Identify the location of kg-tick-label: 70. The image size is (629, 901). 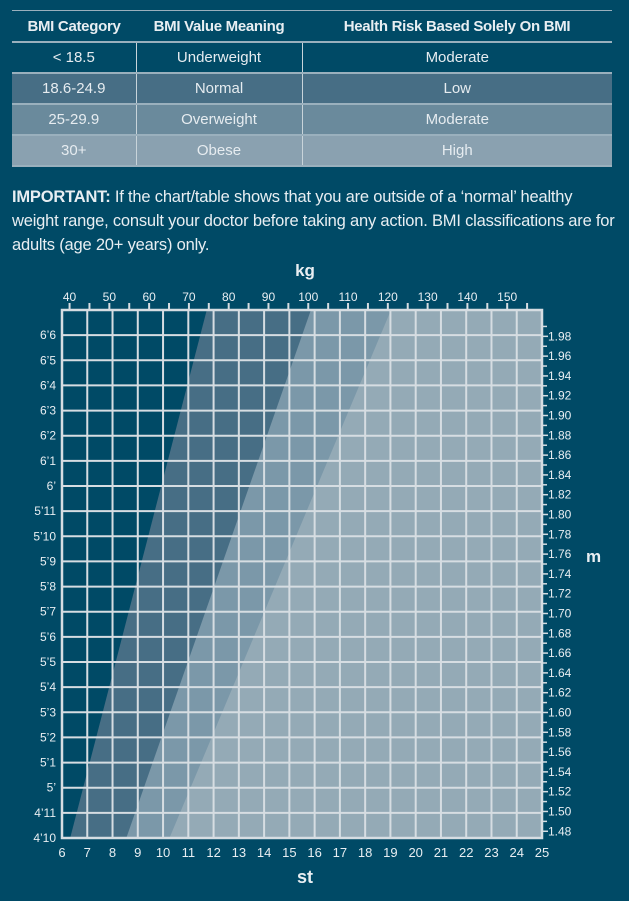
(189, 297).